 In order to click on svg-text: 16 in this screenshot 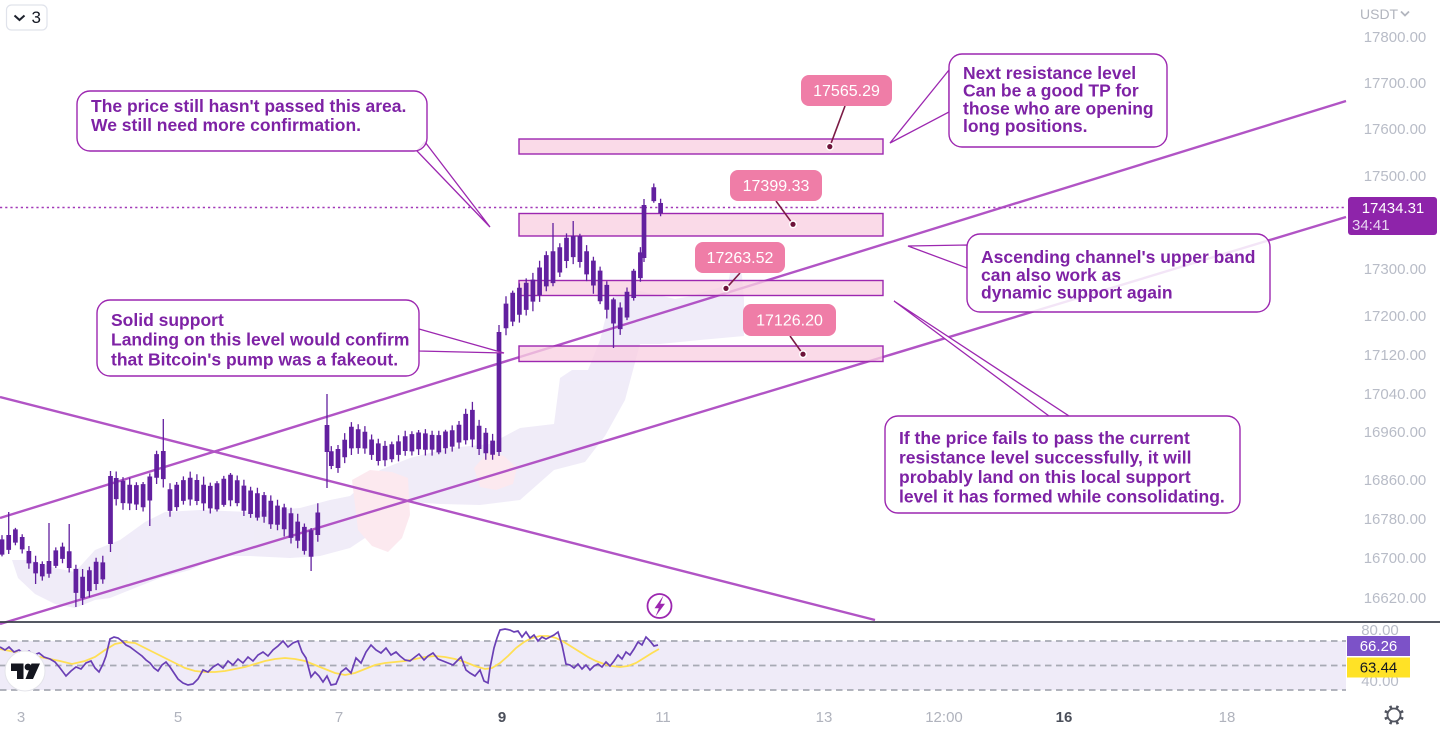, I will do `click(1064, 717)`.